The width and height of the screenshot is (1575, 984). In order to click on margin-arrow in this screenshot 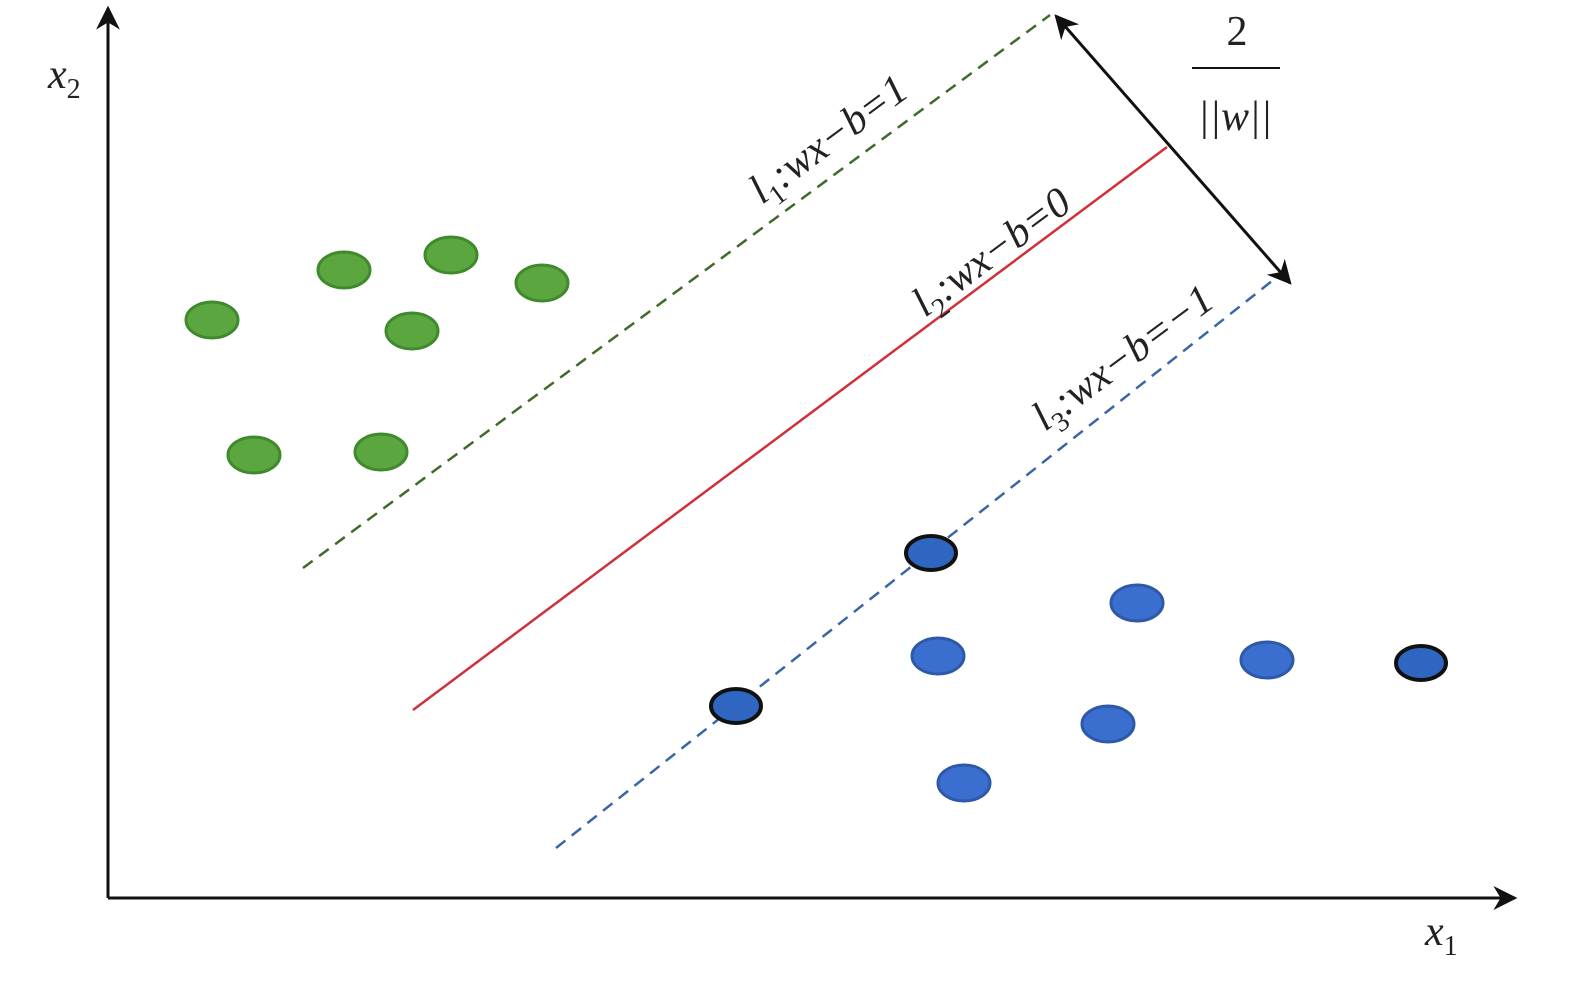, I will do `click(1173, 149)`.